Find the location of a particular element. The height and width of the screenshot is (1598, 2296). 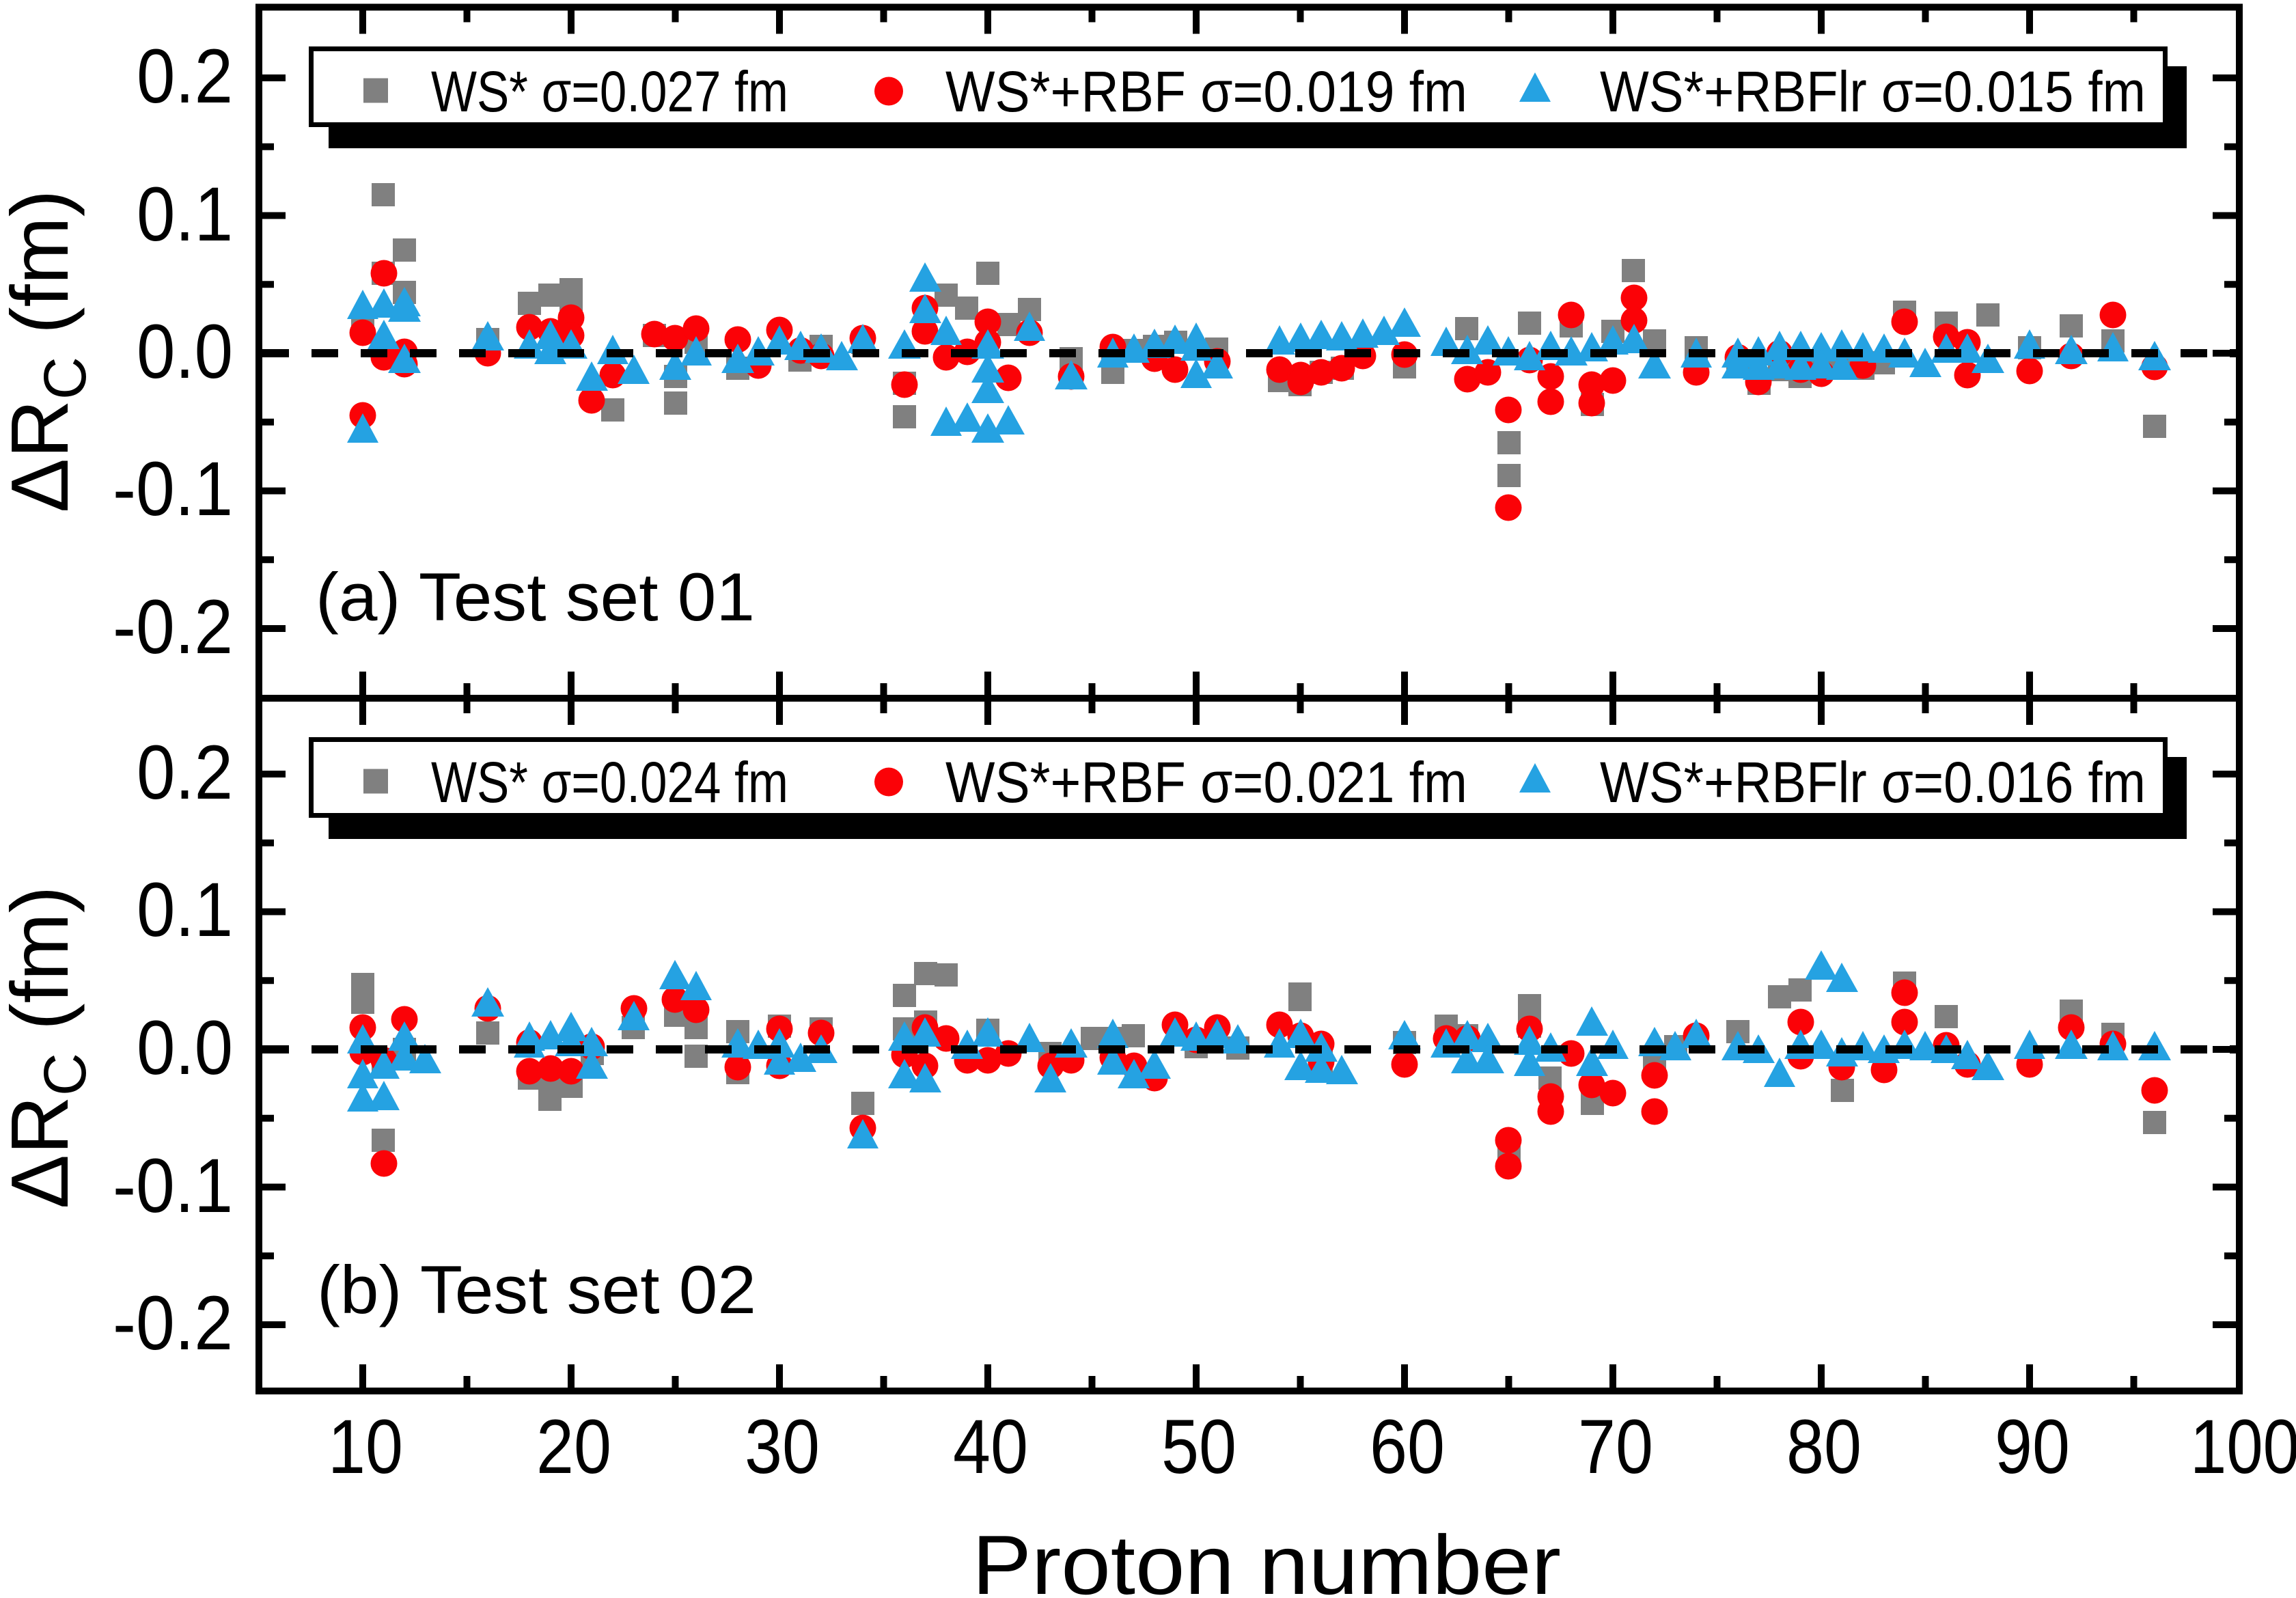

svg-text: WS*+RBFlr σ=0.015 fm is located at coordinates (1873, 91).